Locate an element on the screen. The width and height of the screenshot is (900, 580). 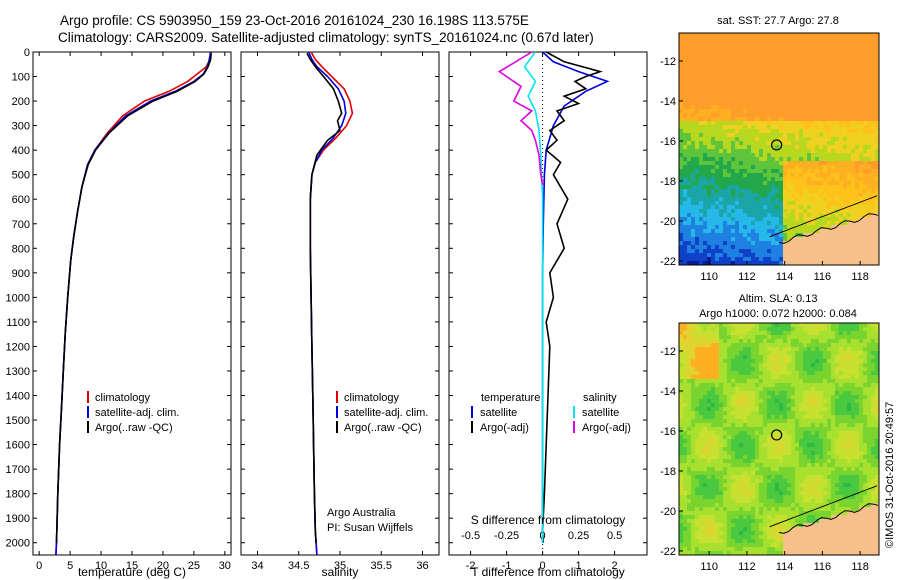
credit-pi: PI: Susan Wijffels is located at coordinates (370, 528).